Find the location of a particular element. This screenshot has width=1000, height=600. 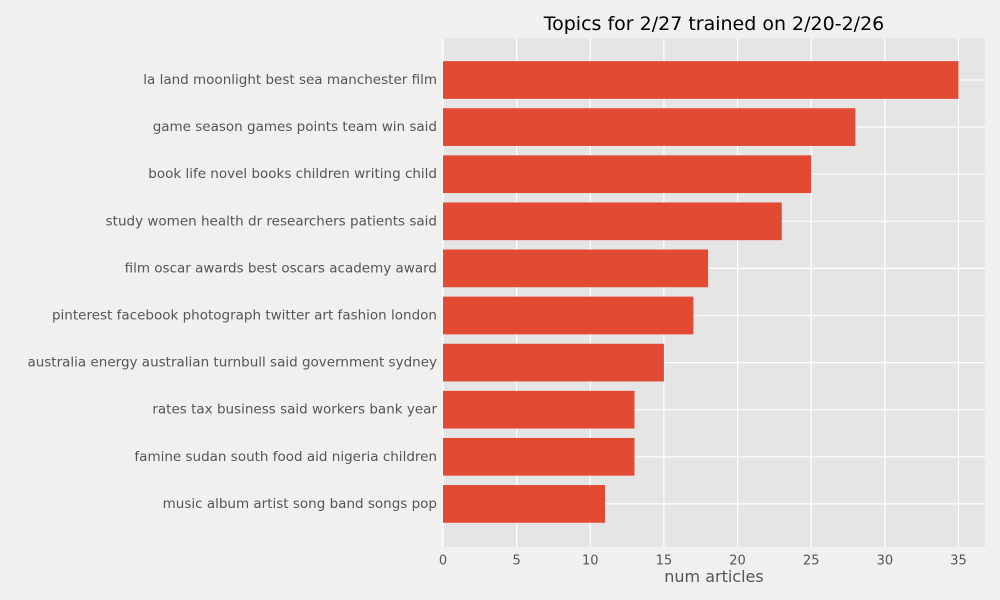

x-tick-label: 25 is located at coordinates (811, 561).